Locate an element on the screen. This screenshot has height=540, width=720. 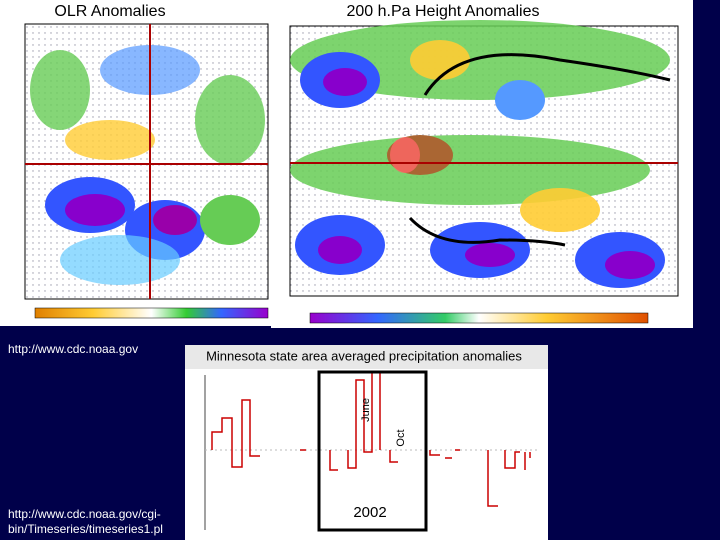
map-title: OLR Anomalies is located at coordinates (109, 11).